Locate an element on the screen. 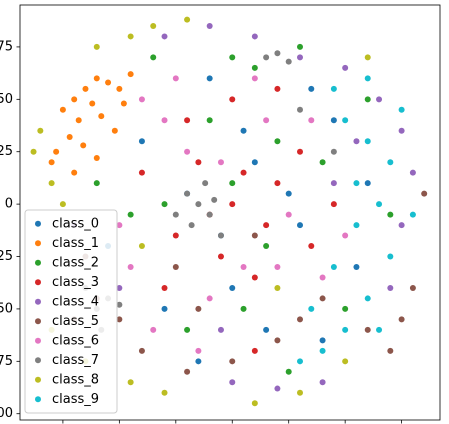 The width and height of the screenshot is (449, 424). y-tick-label: -100 is located at coordinates (6, 413).